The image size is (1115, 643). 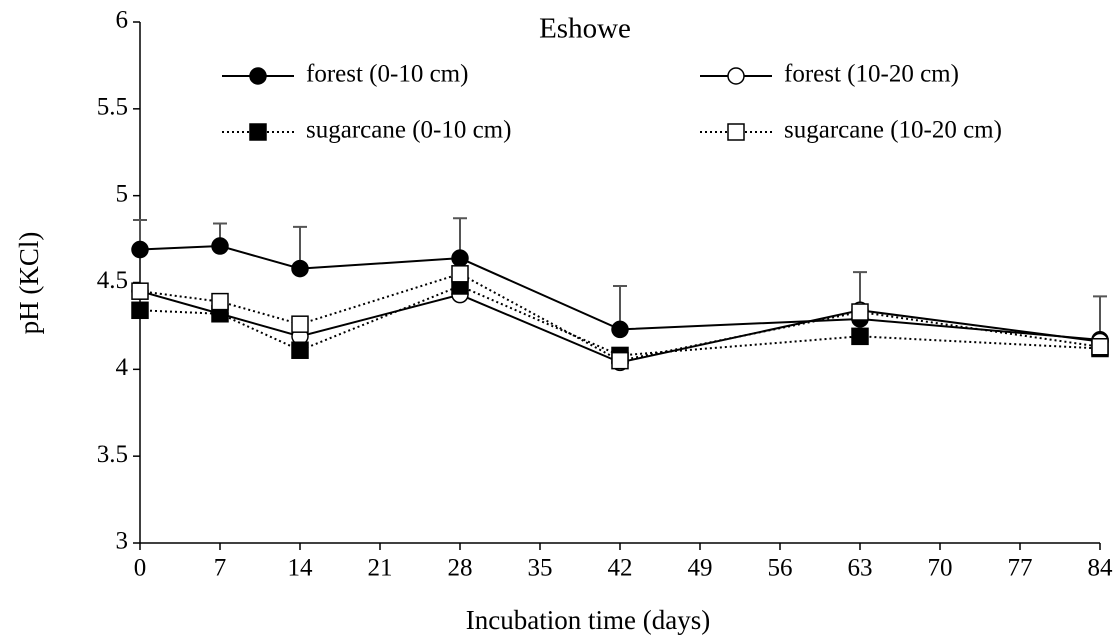 What do you see at coordinates (122, 367) in the screenshot?
I see `y-tick-label: 4` at bounding box center [122, 367].